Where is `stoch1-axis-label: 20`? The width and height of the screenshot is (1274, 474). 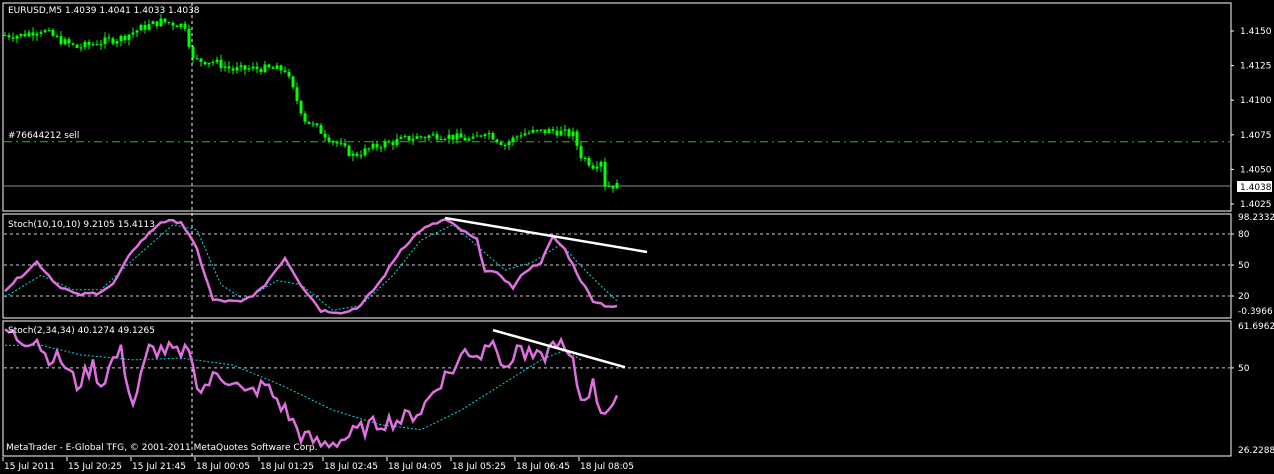 stoch1-axis-label: 20 is located at coordinates (1244, 297).